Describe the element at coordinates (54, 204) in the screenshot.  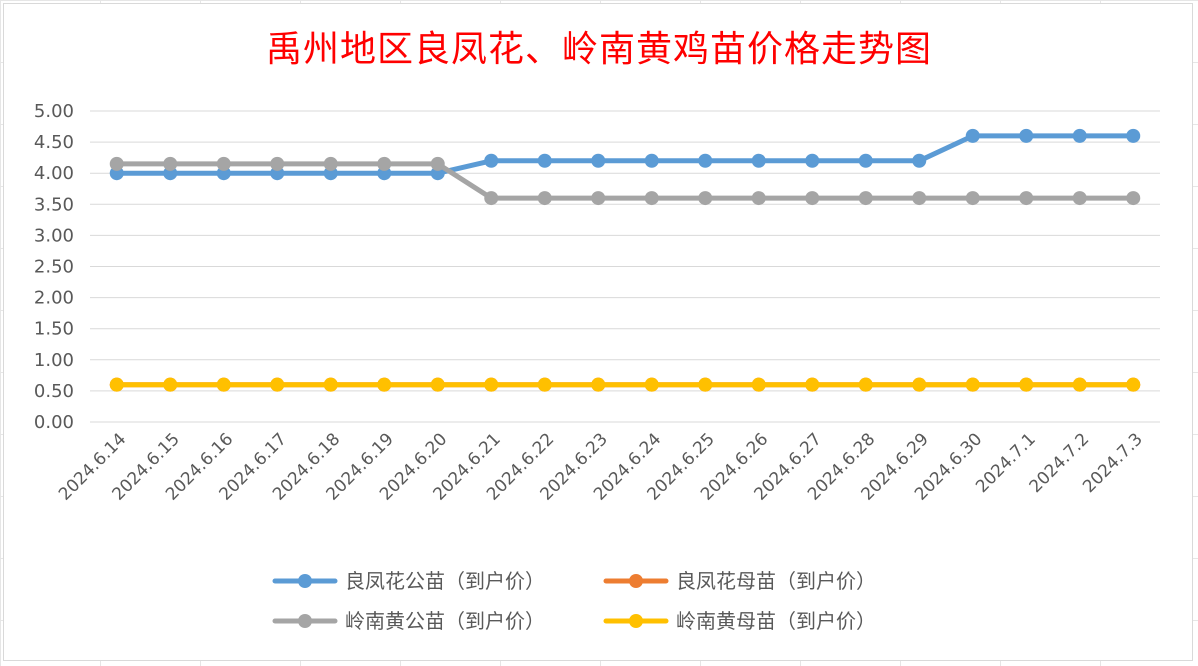
I see `y-tick-label: 3.50` at that location.